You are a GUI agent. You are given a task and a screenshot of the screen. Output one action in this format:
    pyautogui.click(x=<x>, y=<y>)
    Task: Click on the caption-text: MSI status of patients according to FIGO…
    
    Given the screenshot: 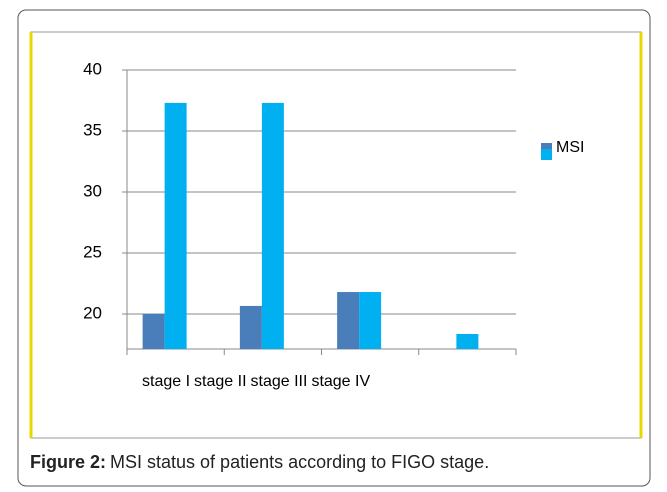 What is the action you would take?
    pyautogui.click(x=299, y=462)
    